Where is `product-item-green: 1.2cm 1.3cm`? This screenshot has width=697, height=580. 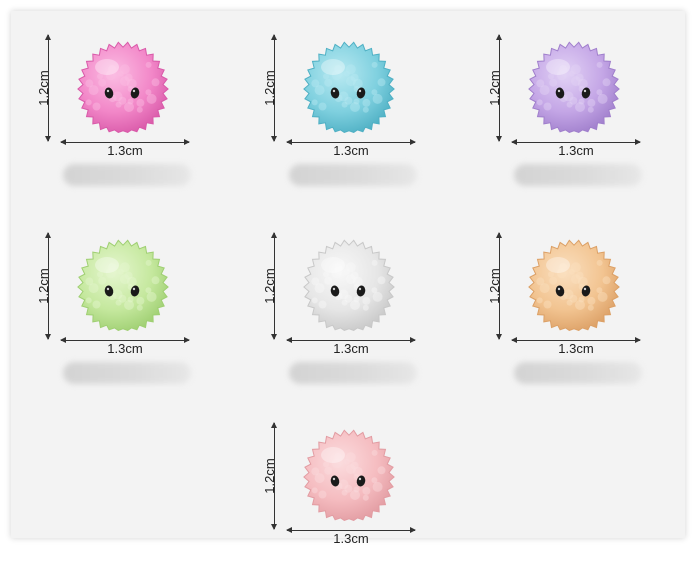 product-item-green: 1.2cm 1.3cm is located at coordinates (110, 302).